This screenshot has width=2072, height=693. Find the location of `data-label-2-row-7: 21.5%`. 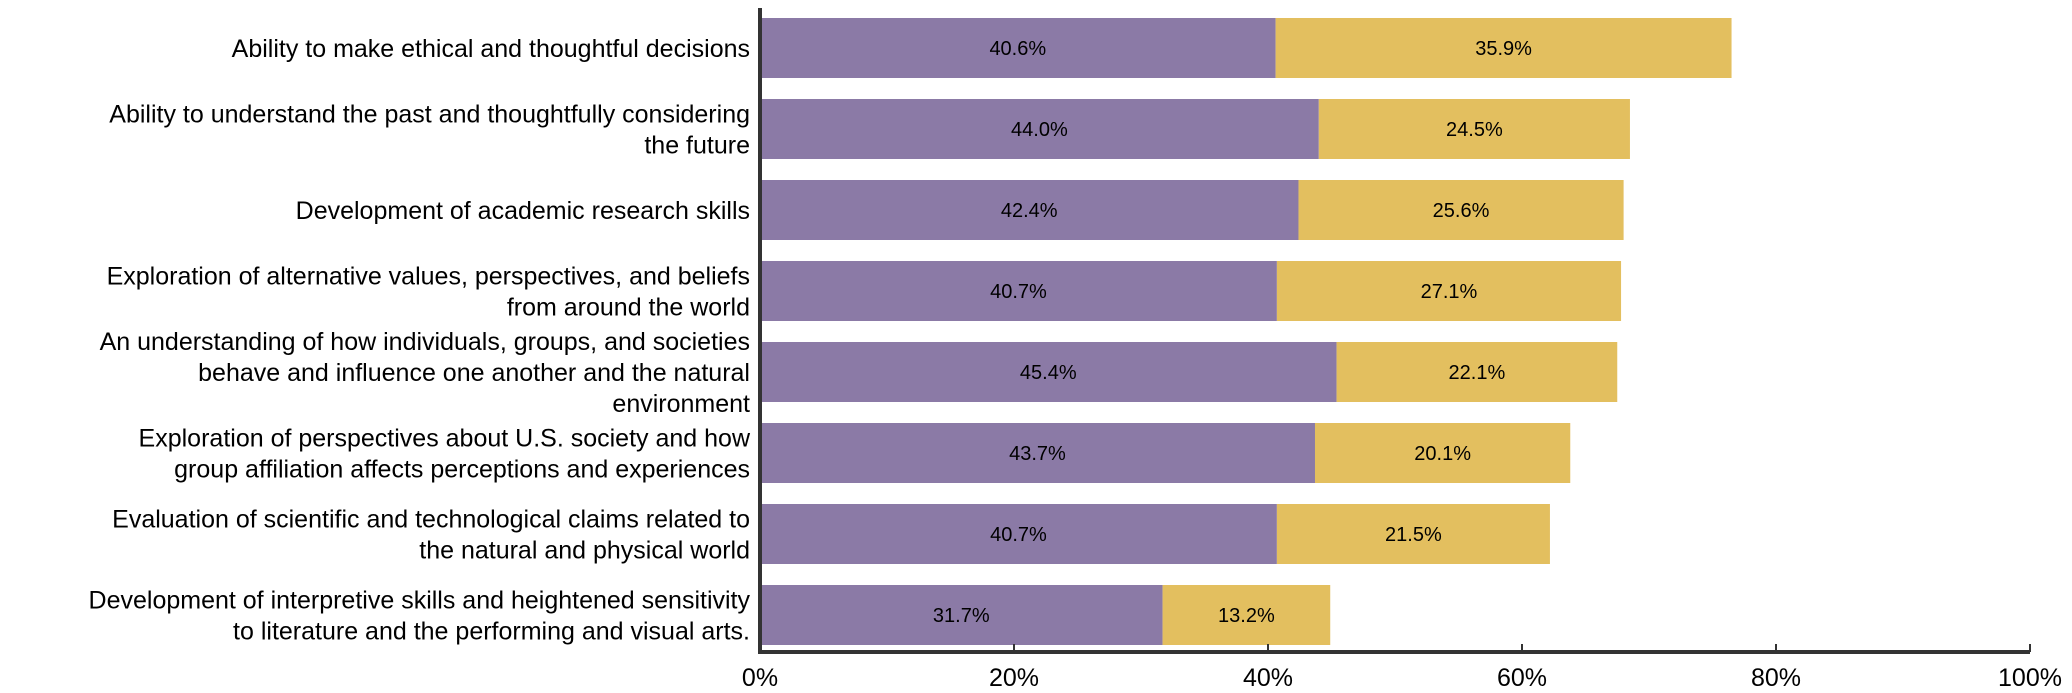

data-label-2-row-7: 21.5% is located at coordinates (1413, 535).